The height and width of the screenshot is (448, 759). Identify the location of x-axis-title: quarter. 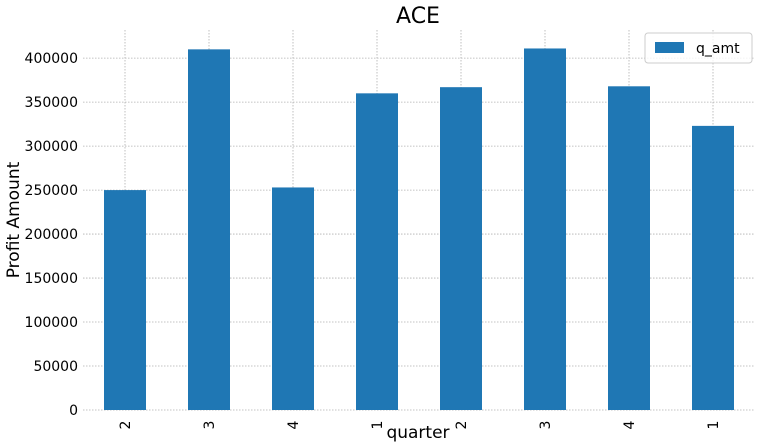
(417, 433).